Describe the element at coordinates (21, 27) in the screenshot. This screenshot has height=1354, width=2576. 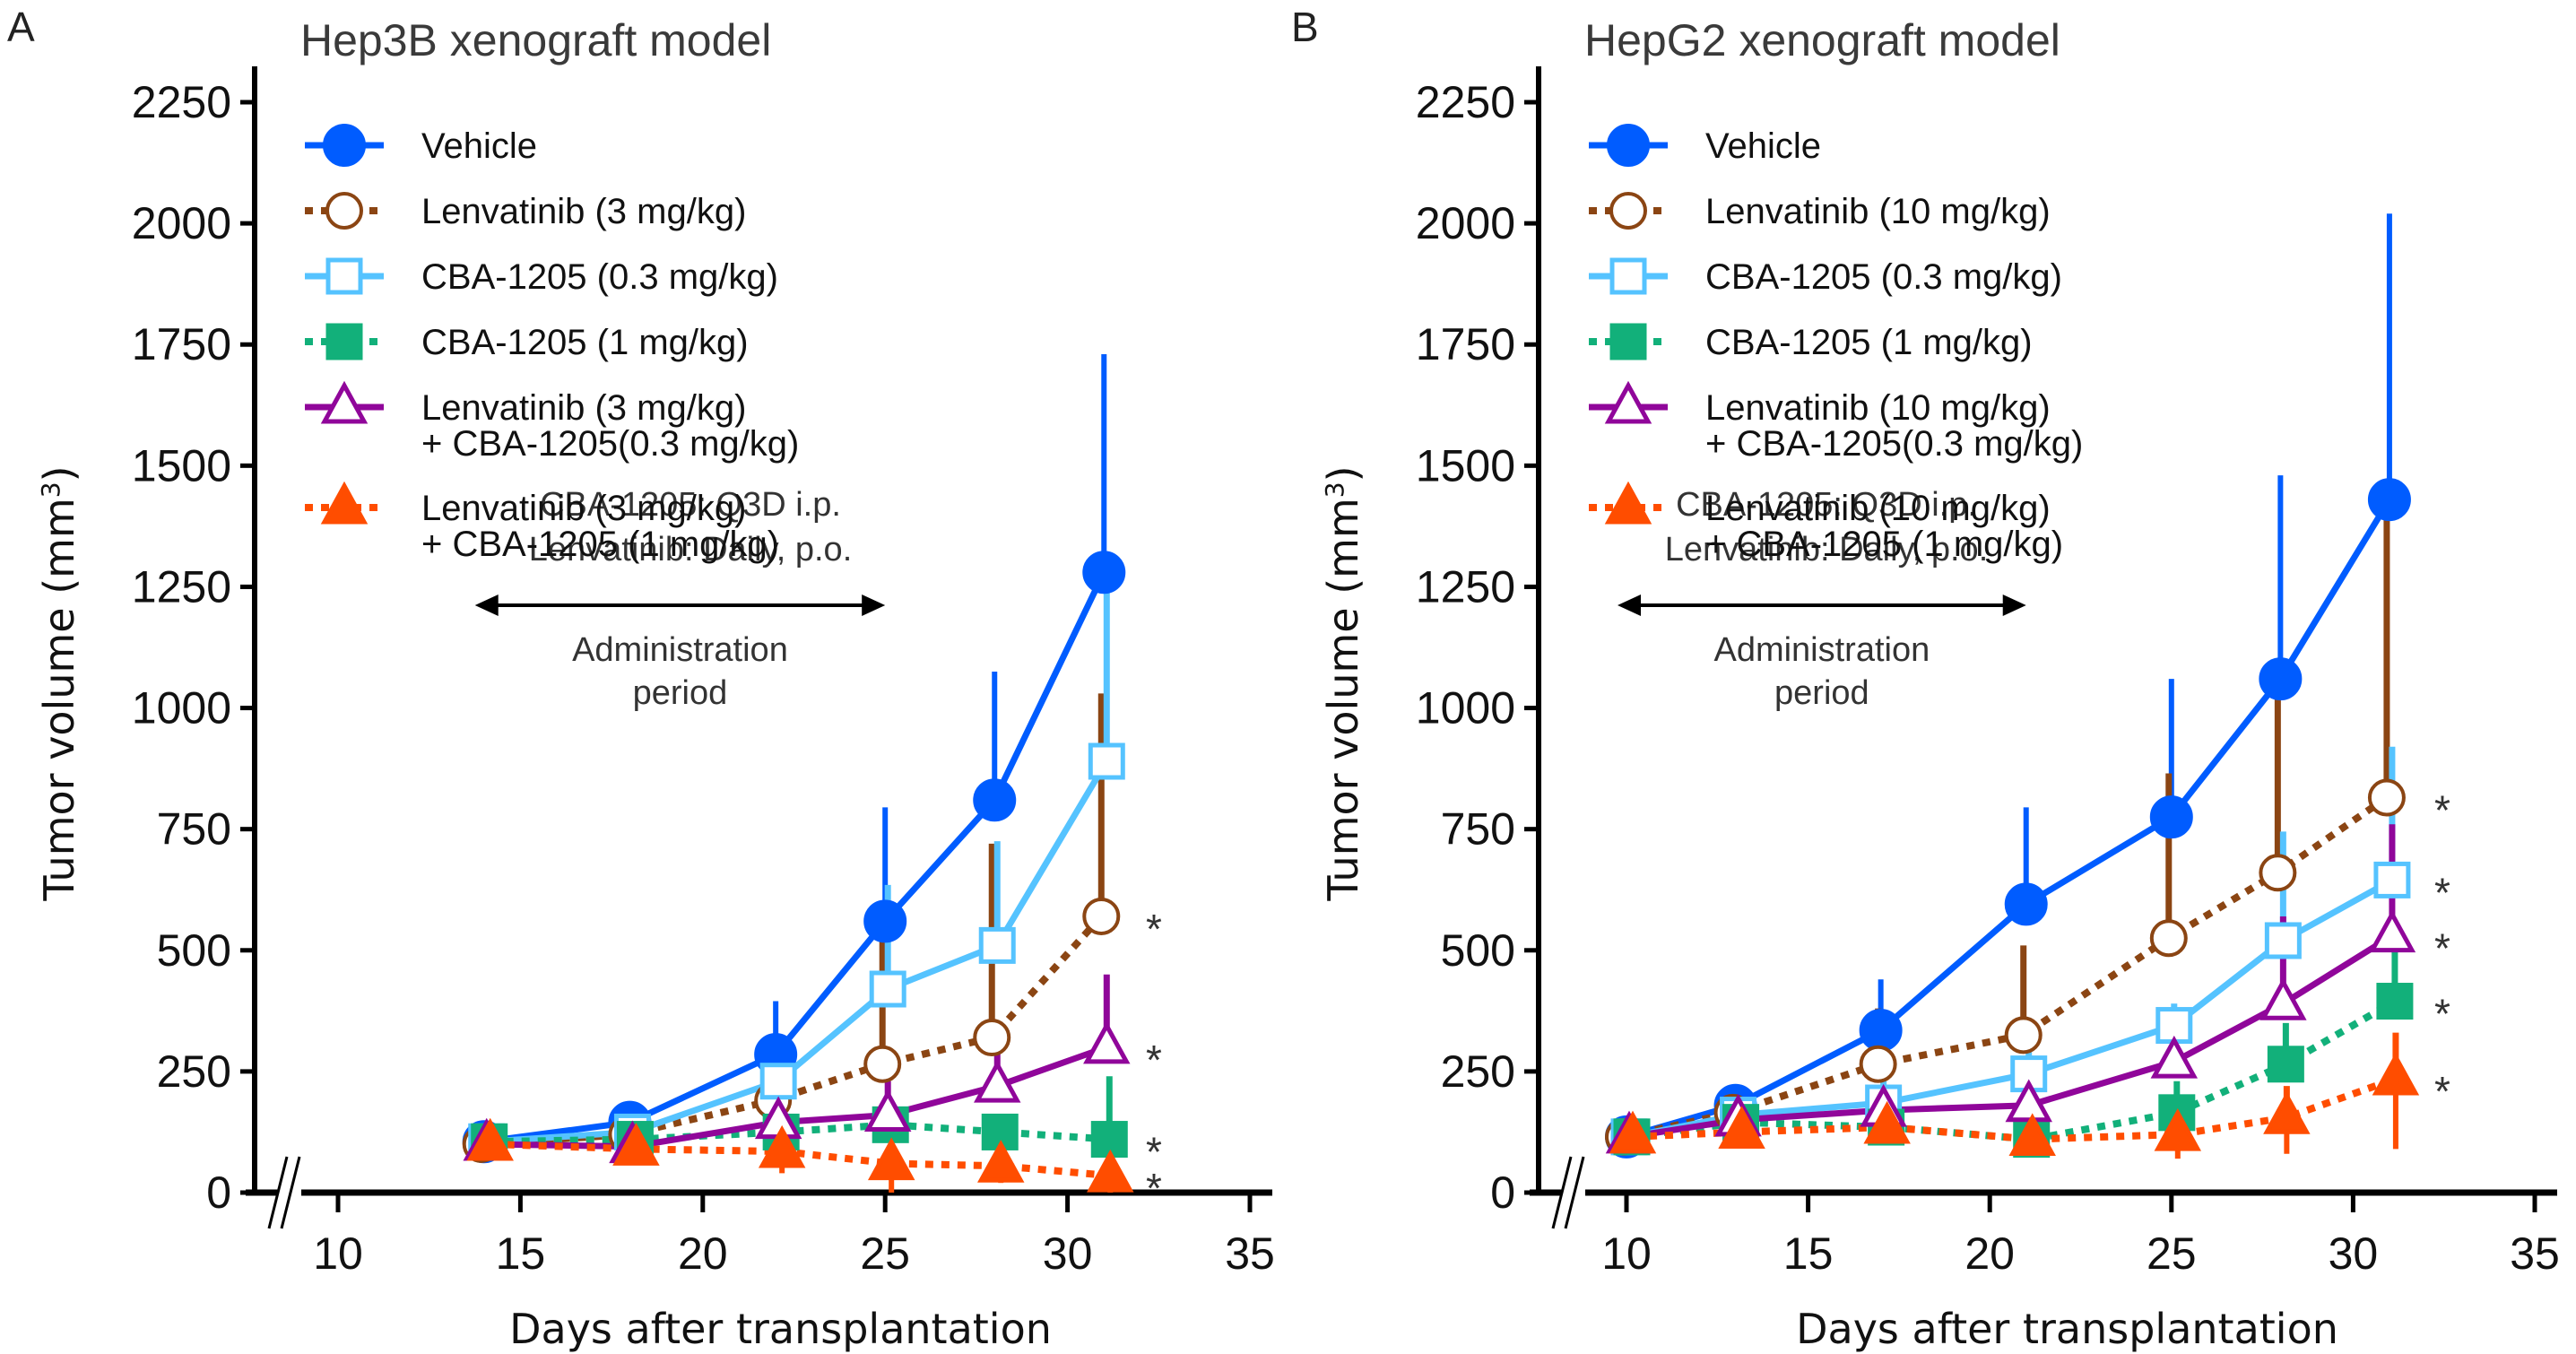
I see `panel-label: A` at that location.